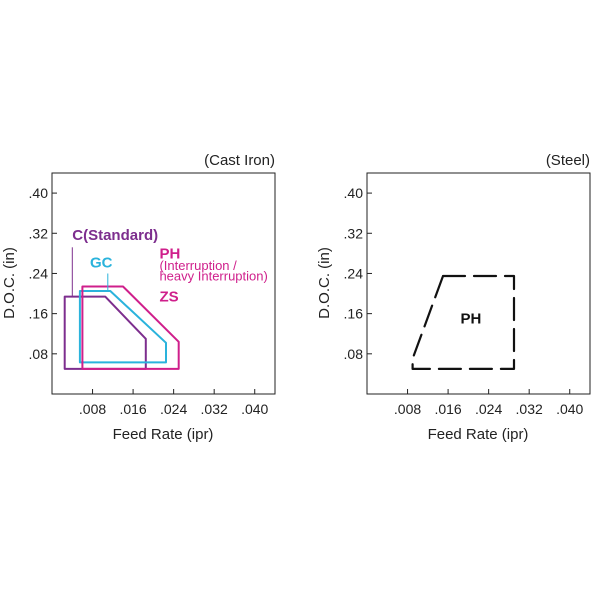  What do you see at coordinates (213, 275) in the screenshot?
I see `series-annotation: heavy Interruption)` at bounding box center [213, 275].